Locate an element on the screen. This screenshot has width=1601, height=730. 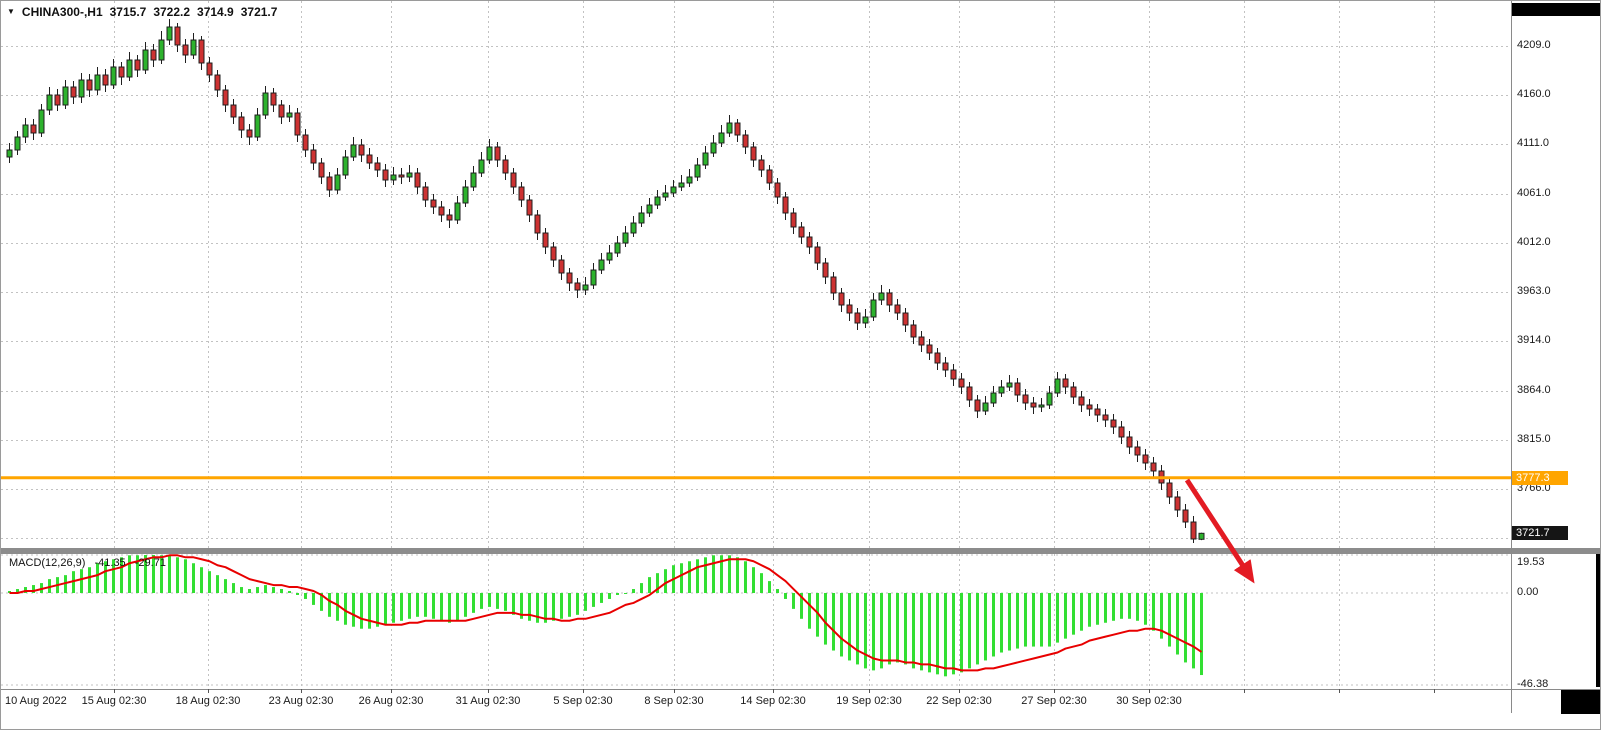
time-axis-label: 27 Sep 02:30 is located at coordinates (1054, 701).